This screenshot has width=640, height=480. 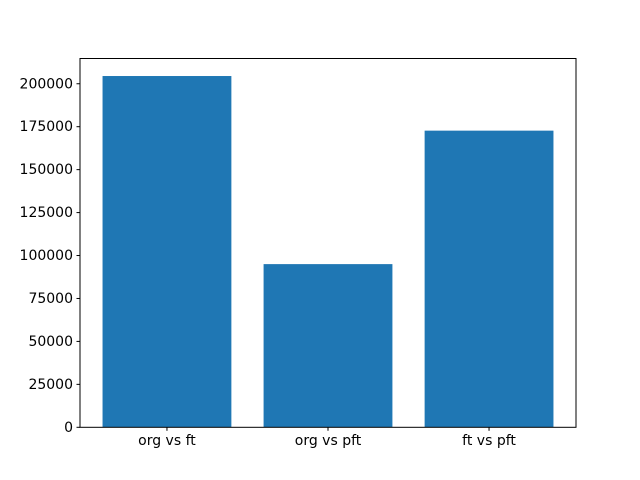 I want to click on y-tick-label: 200000, so click(x=46, y=84).